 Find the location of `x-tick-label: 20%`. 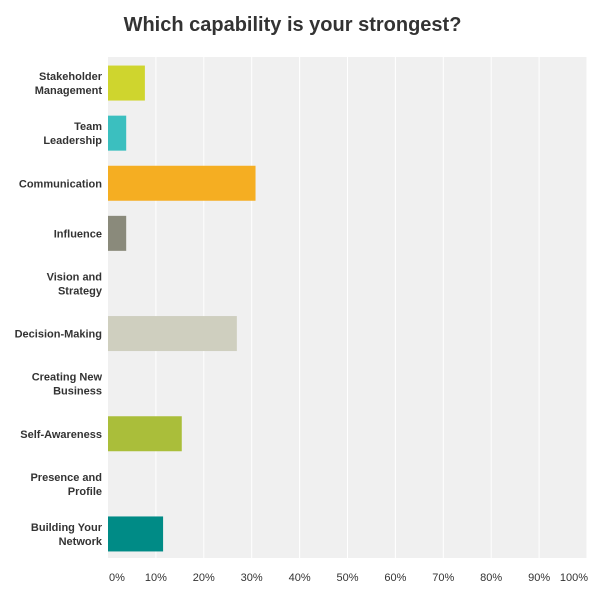

x-tick-label: 20% is located at coordinates (204, 578).